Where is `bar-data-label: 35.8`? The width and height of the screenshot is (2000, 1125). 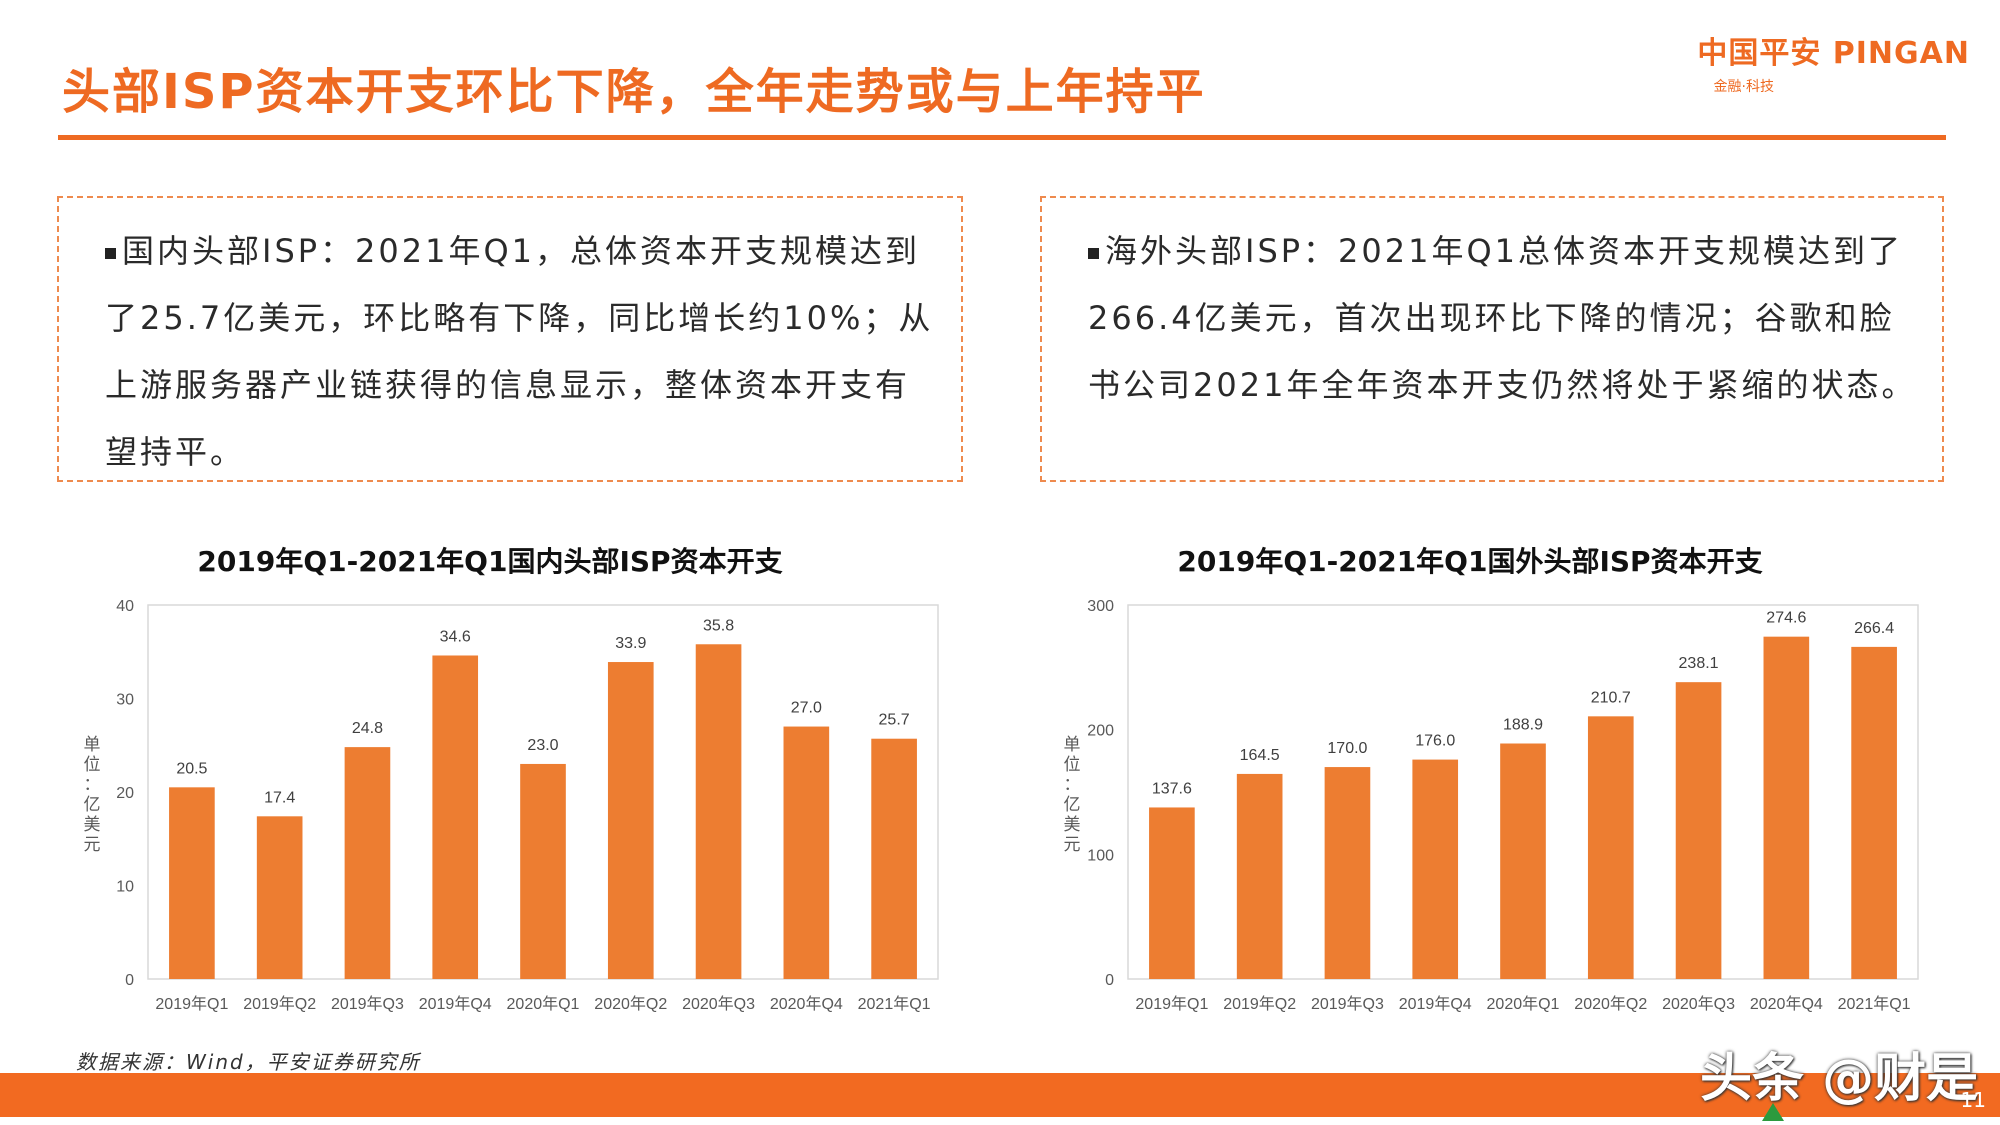 bar-data-label: 35.8 is located at coordinates (718, 625).